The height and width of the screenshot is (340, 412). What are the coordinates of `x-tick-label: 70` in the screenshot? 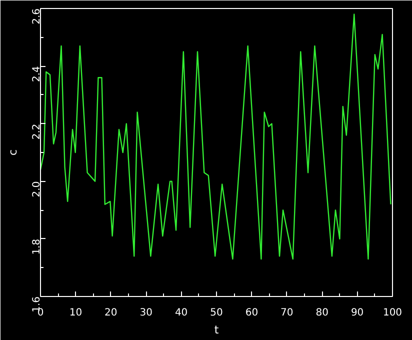 It's located at (287, 313).